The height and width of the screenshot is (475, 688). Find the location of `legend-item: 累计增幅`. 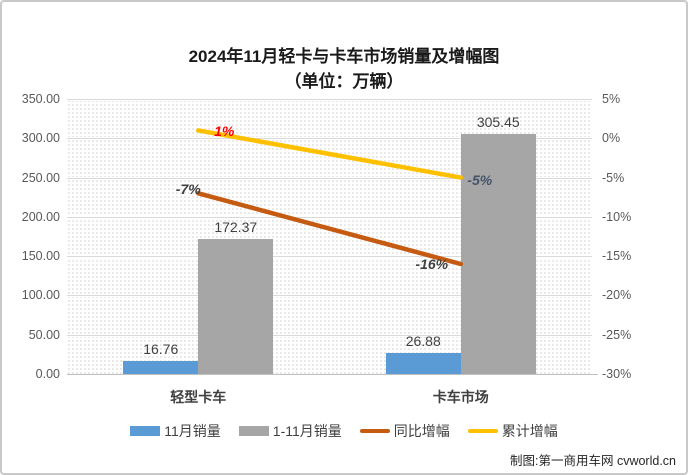

legend-item: 累计增幅 is located at coordinates (512, 431).